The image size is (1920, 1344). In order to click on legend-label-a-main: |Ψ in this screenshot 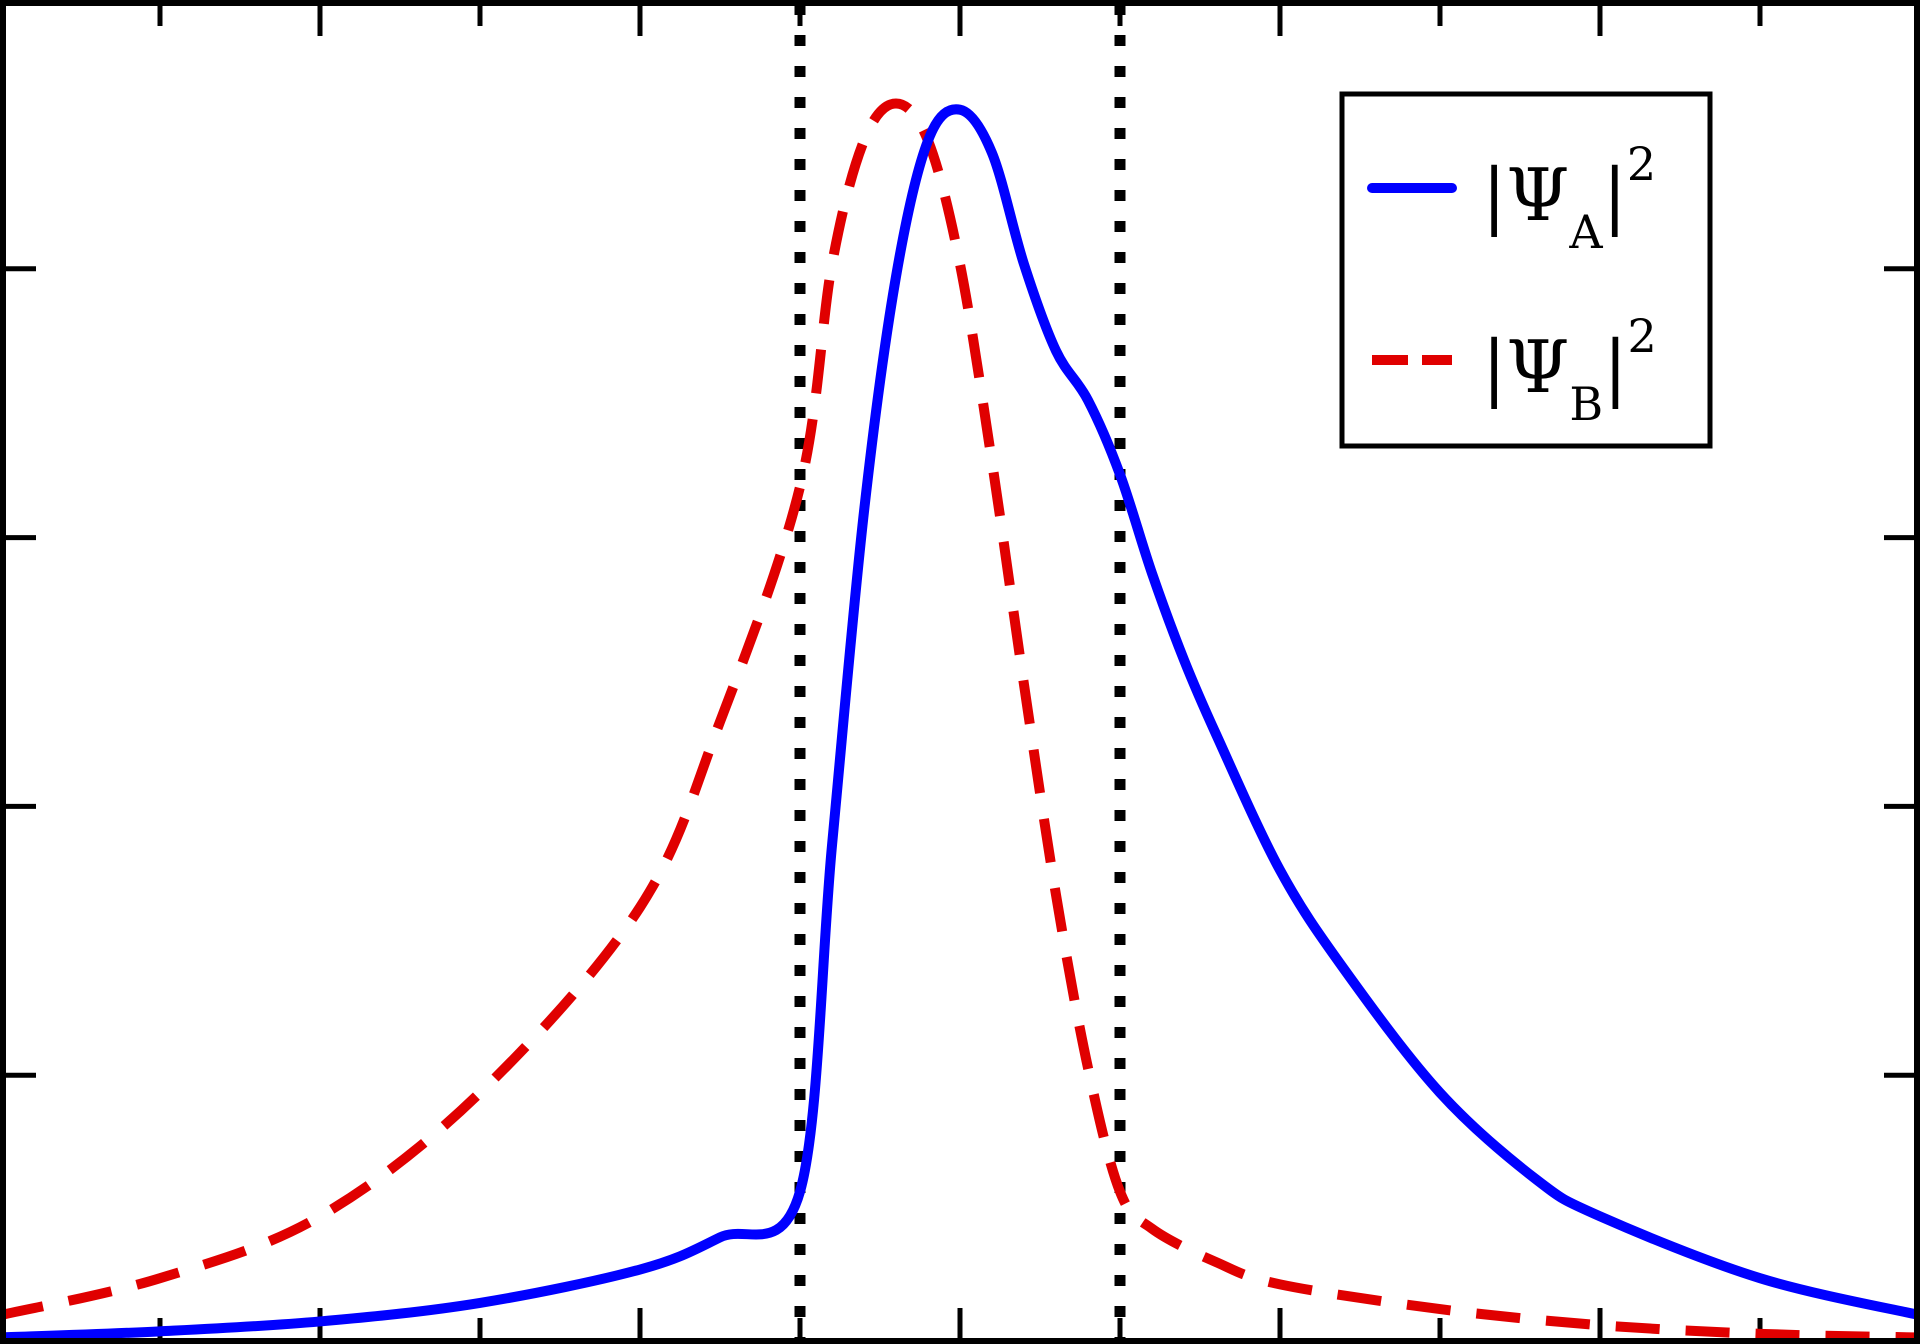, I will do `click(1525, 195)`.